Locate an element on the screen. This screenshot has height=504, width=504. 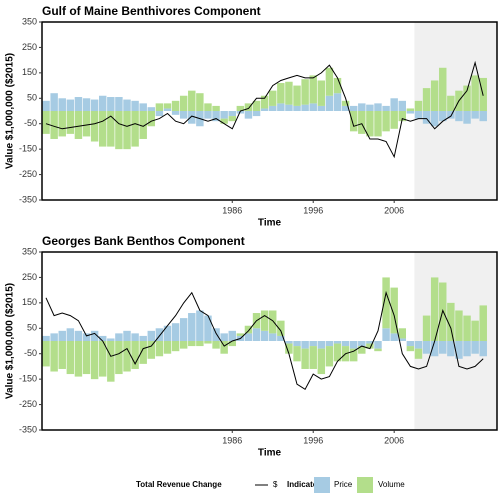
y-tick-label: -50 is located at coordinates (30, 123).